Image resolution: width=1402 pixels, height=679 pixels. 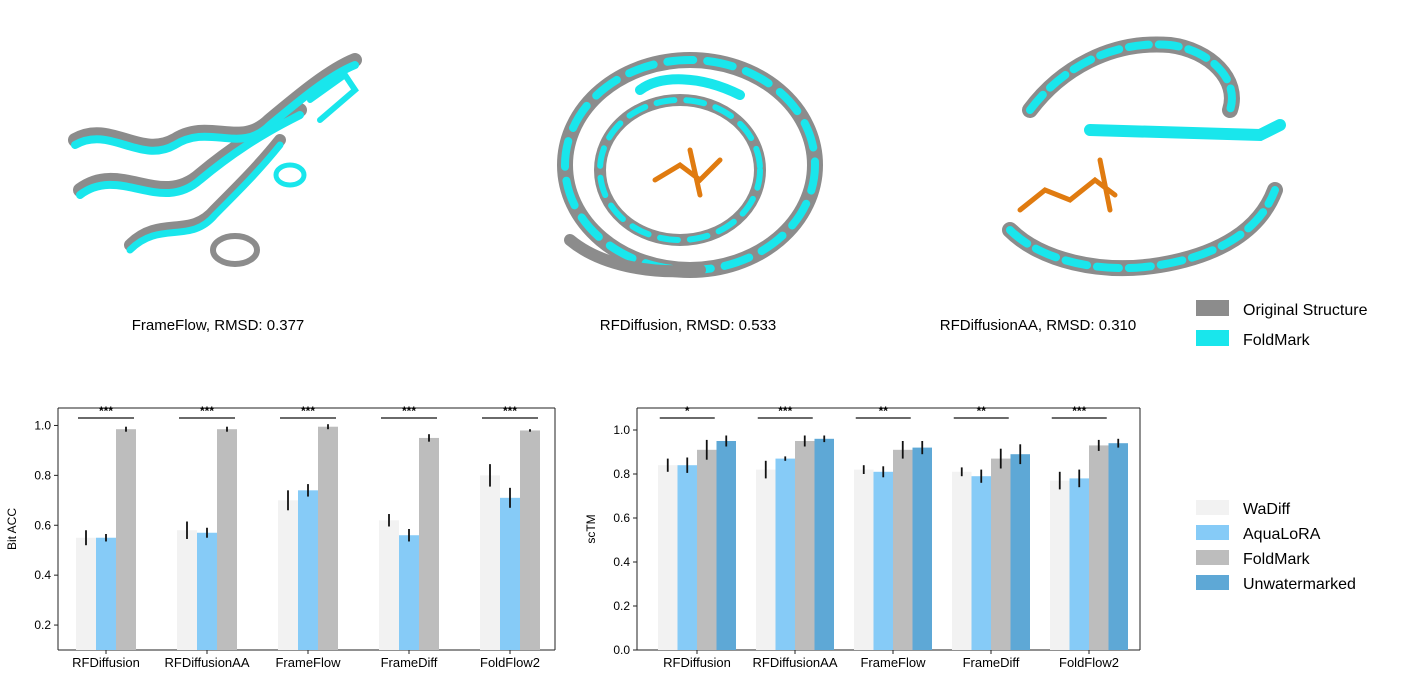 I want to click on y-tick-label: 0.0, so click(x=621, y=650).